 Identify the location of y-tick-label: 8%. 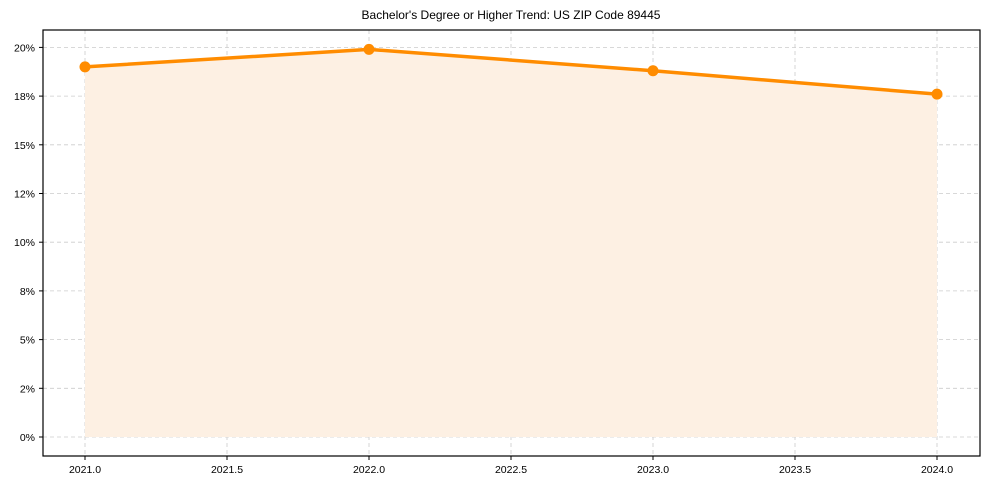
(27, 292).